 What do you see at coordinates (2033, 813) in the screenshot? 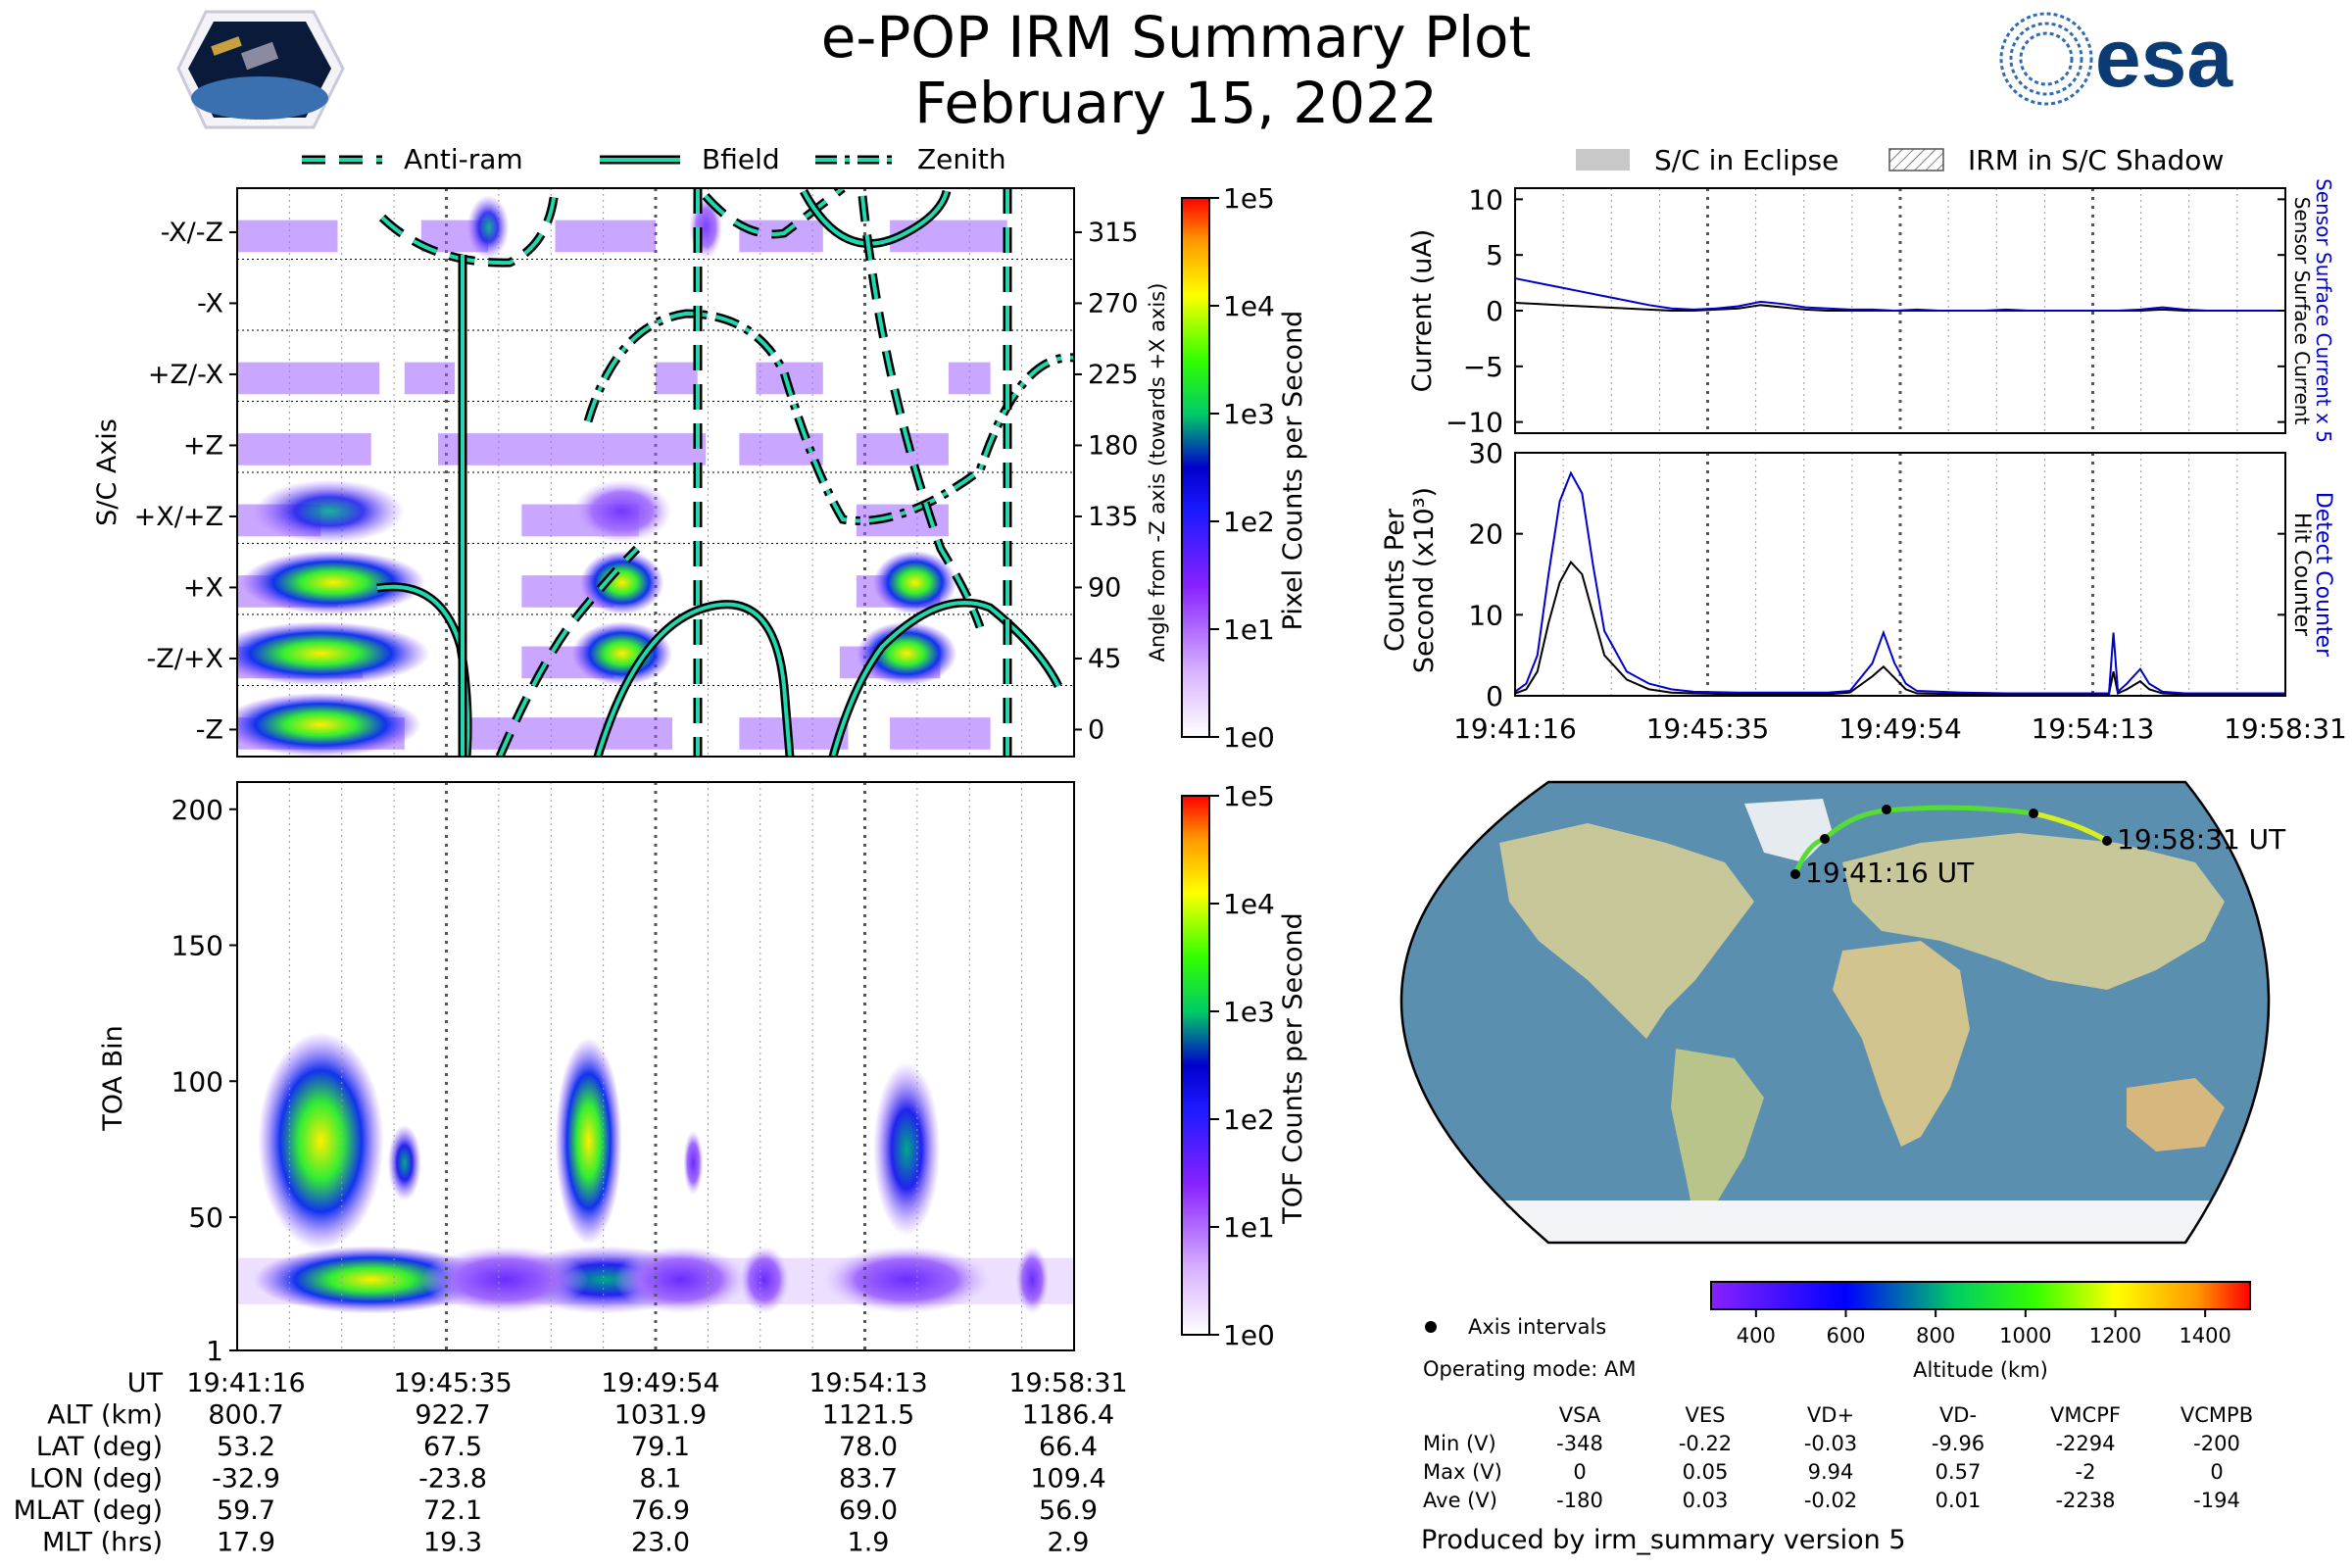
I see `orbit-point` at bounding box center [2033, 813].